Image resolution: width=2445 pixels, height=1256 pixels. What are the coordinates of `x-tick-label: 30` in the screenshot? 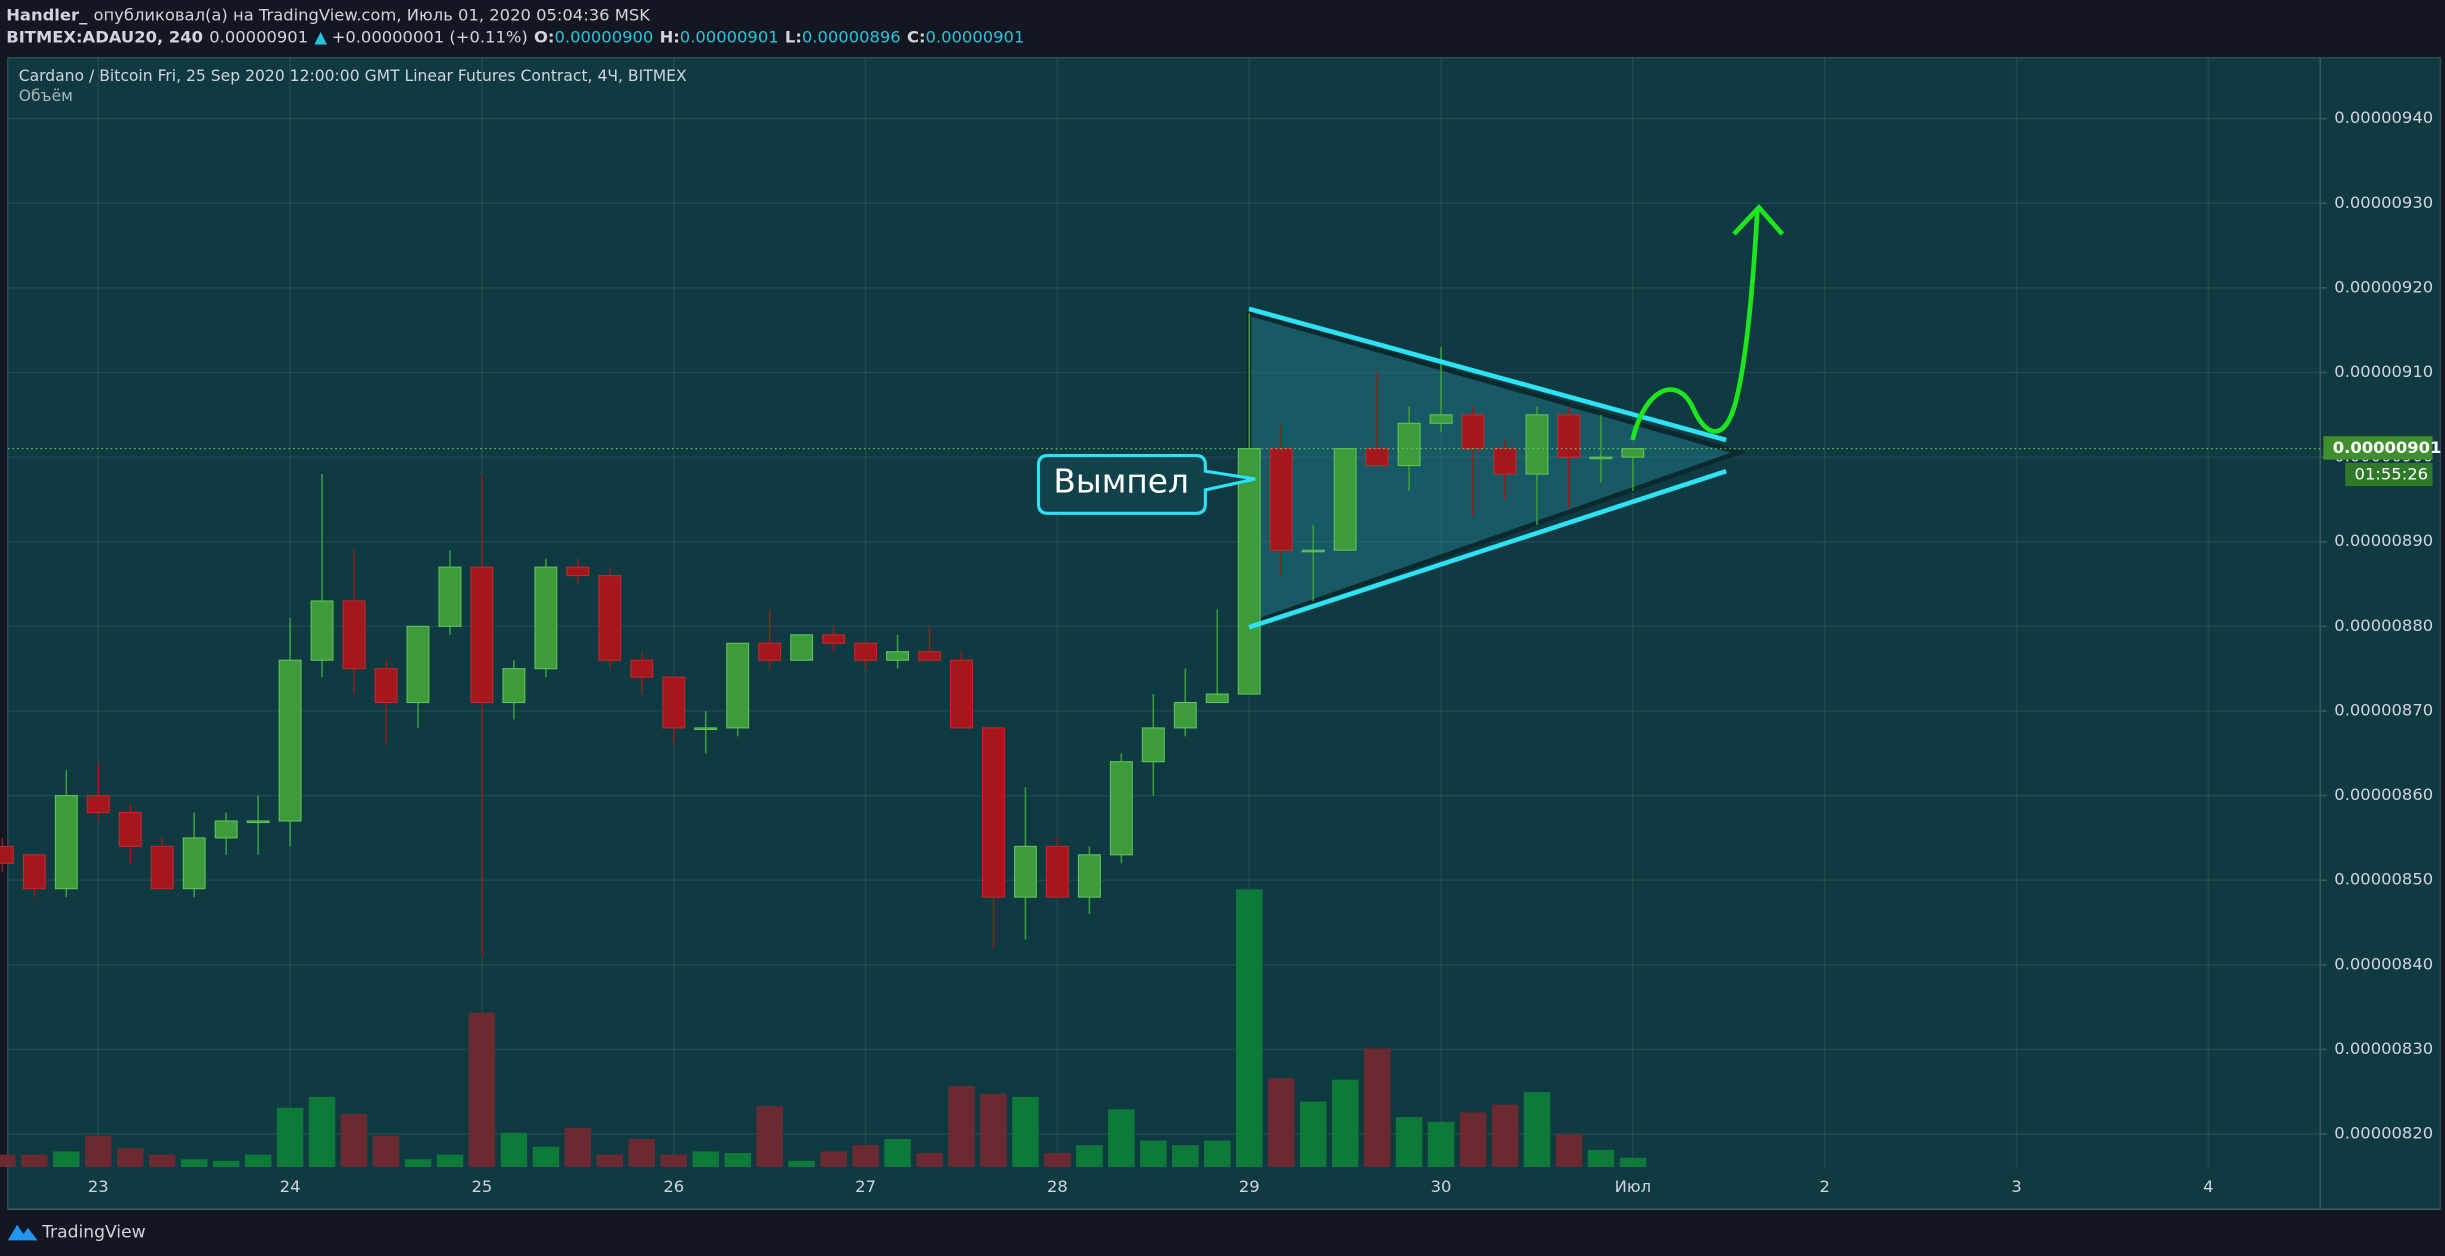 It's located at (1441, 1186).